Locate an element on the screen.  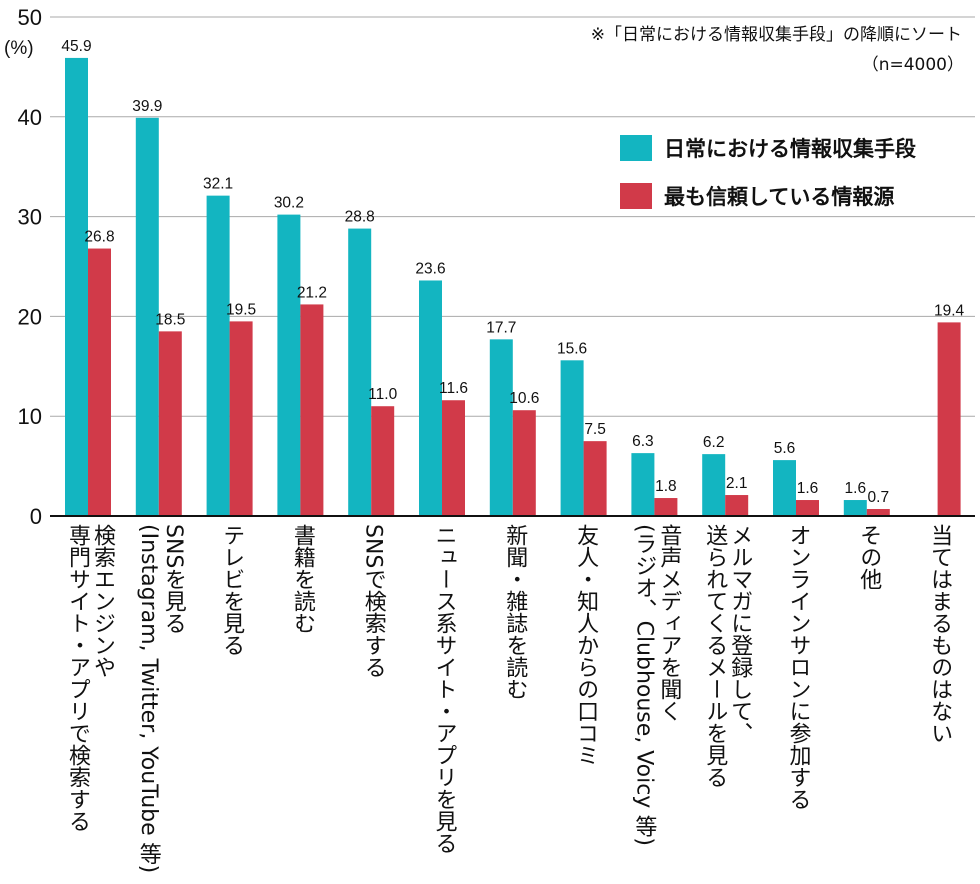
data-label: 19.5 is located at coordinates (241, 309).